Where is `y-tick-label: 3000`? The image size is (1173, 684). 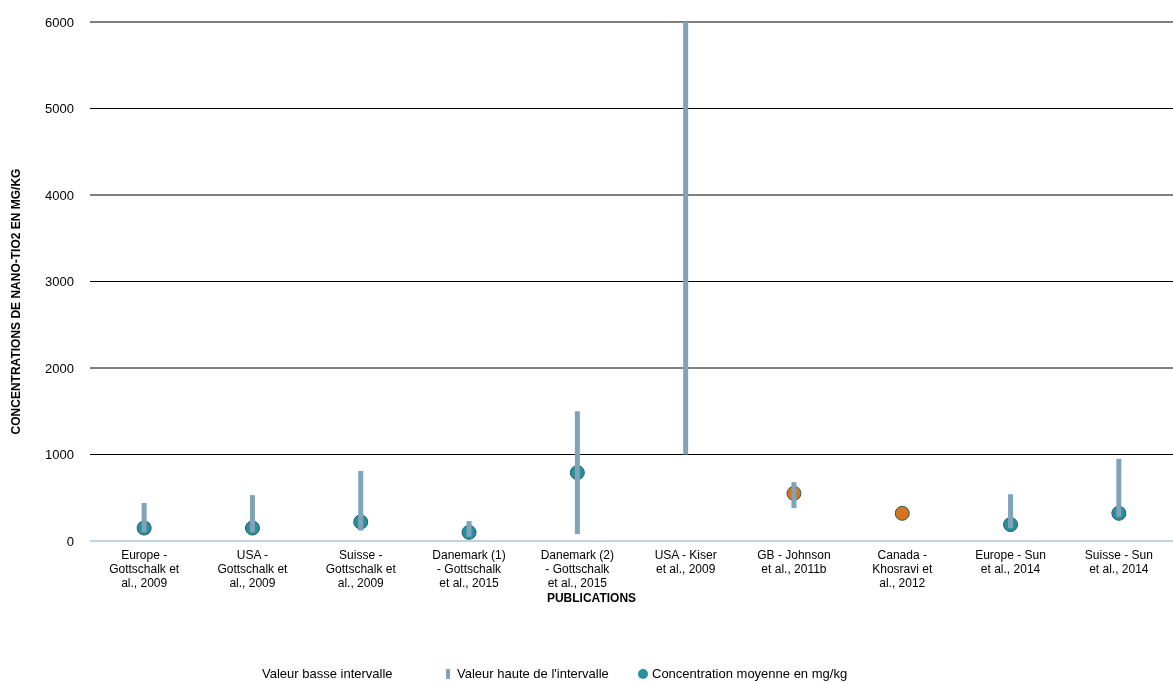 y-tick-label: 3000 is located at coordinates (59, 282).